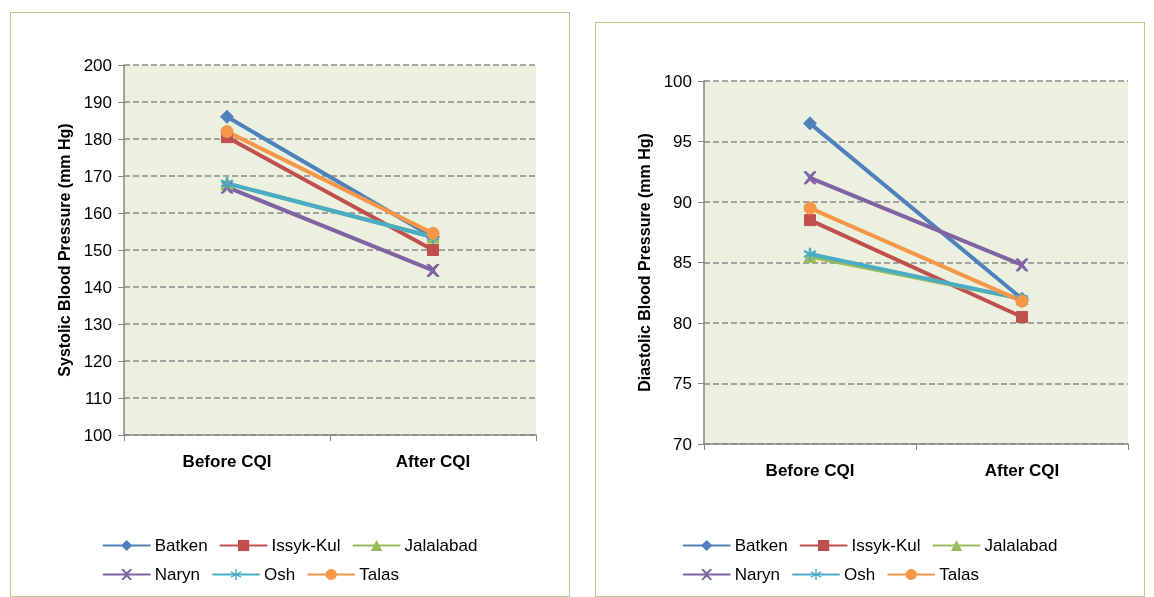 This screenshot has height=597, width=1154. Describe the element at coordinates (65, 250) in the screenshot. I see `y-axis-title: Systolic Blood Pressure (mm Hg)` at that location.